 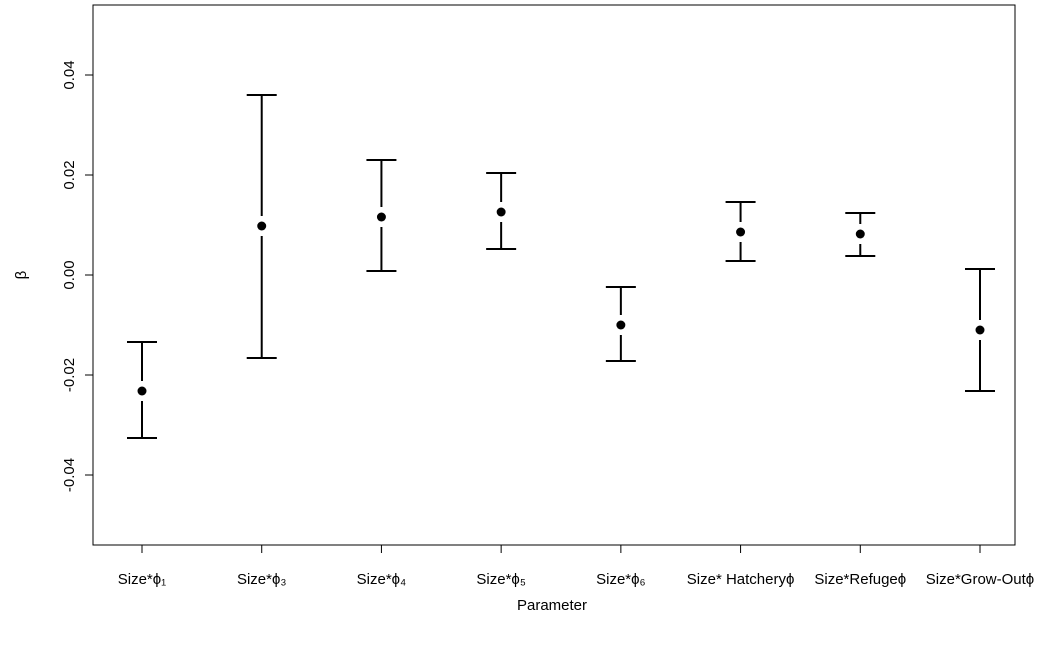 What do you see at coordinates (552, 605) in the screenshot?
I see `x-axis-label: Parameter` at bounding box center [552, 605].